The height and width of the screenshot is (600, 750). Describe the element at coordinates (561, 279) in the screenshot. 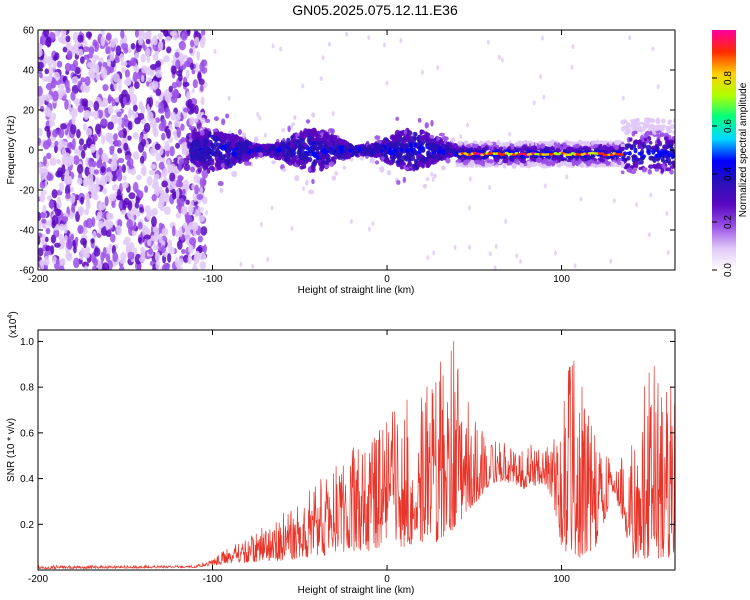

I see `x-tick-label: 100` at that location.